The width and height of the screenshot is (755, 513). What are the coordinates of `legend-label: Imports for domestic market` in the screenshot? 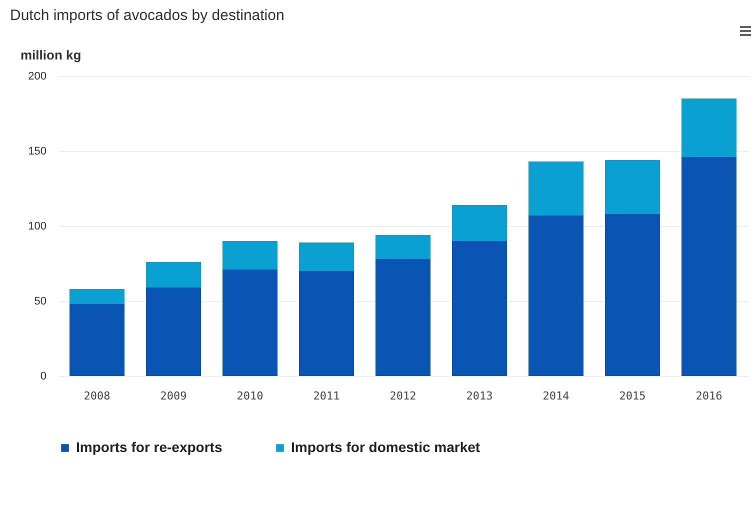 It's located at (385, 447).